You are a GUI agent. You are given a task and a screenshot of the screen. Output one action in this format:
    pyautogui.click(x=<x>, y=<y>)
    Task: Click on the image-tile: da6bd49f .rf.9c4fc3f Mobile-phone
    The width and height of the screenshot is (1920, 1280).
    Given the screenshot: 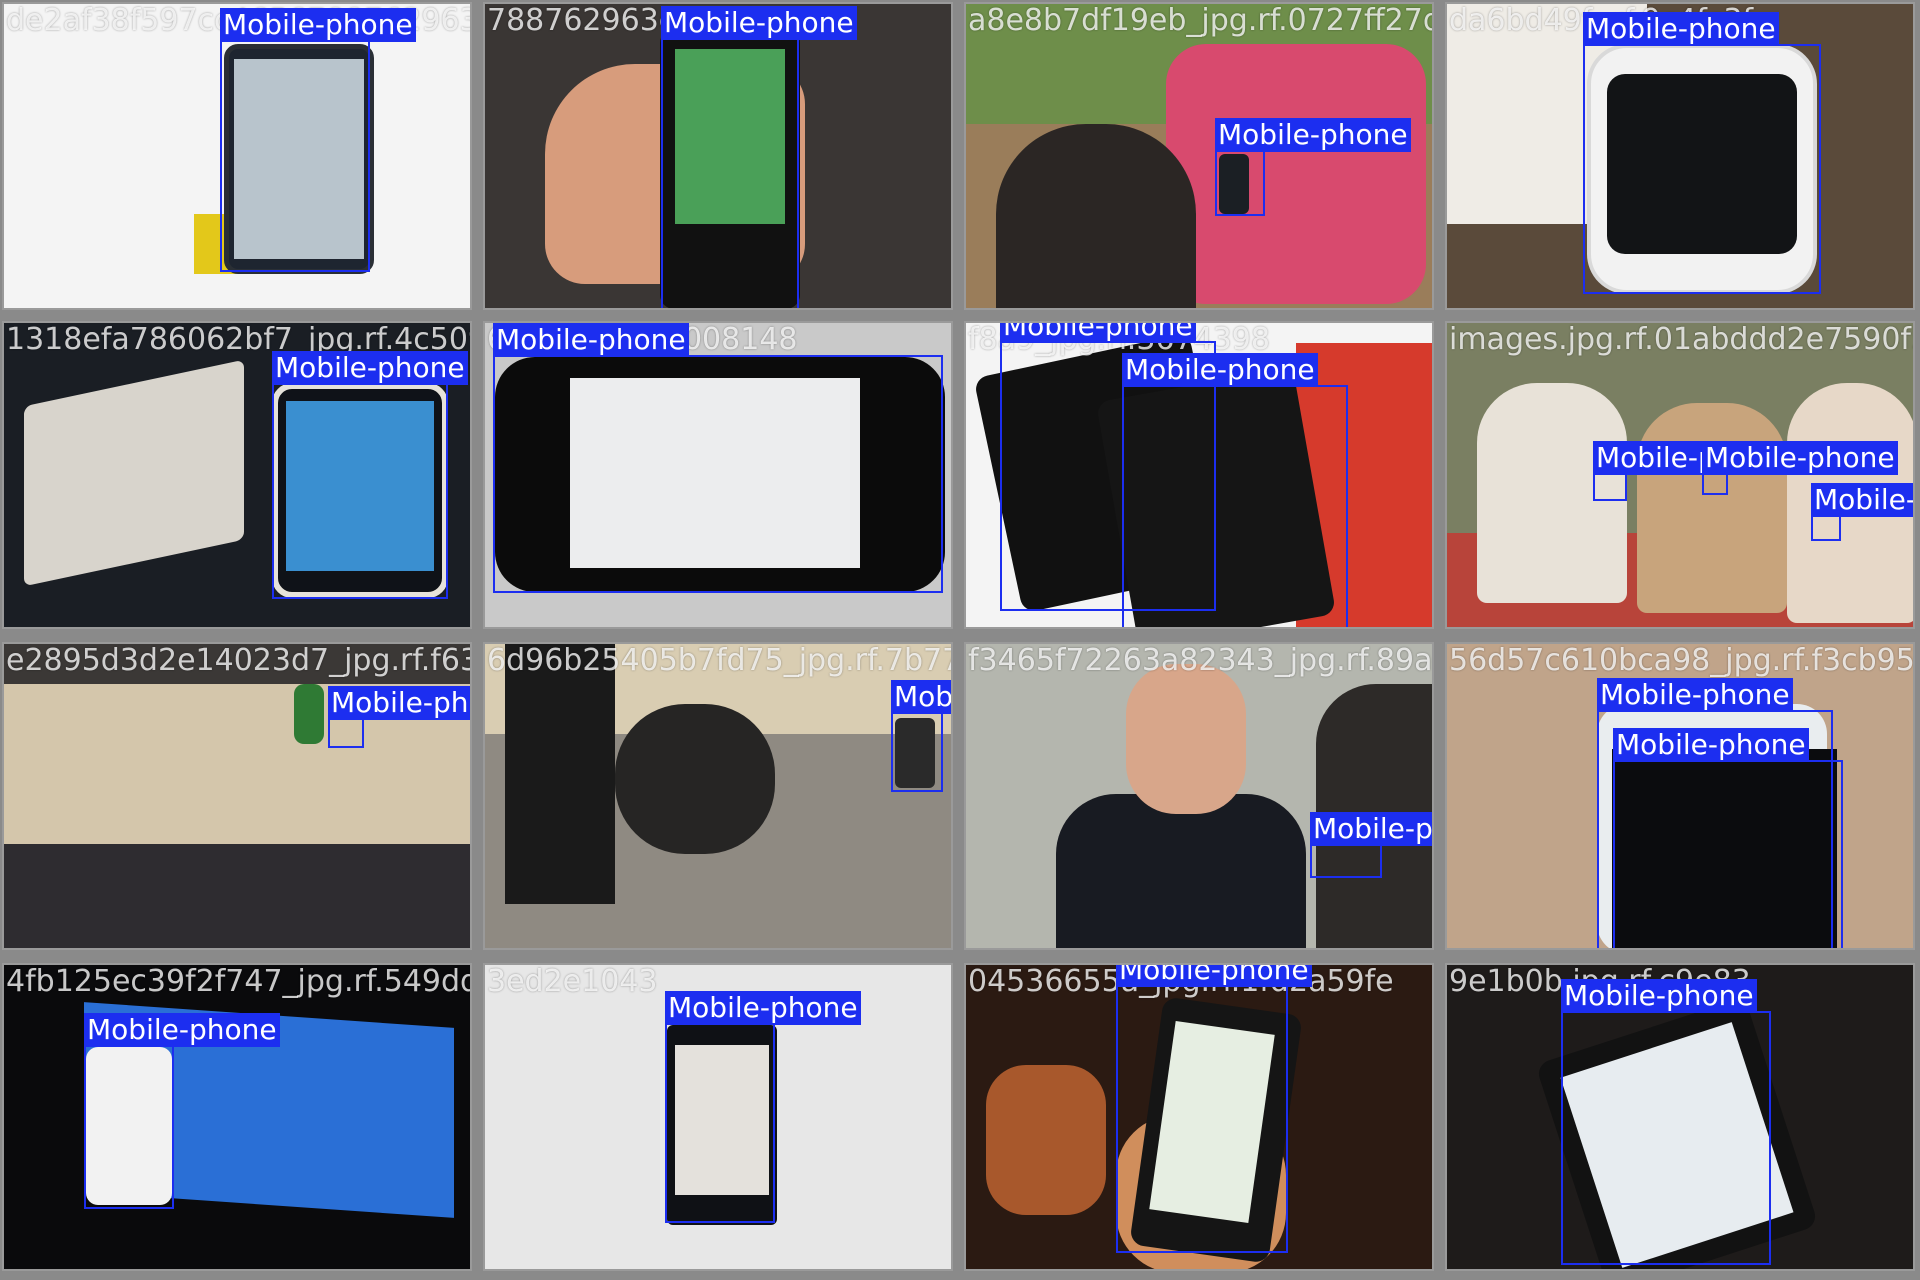 What is the action you would take?
    pyautogui.click(x=1680, y=156)
    